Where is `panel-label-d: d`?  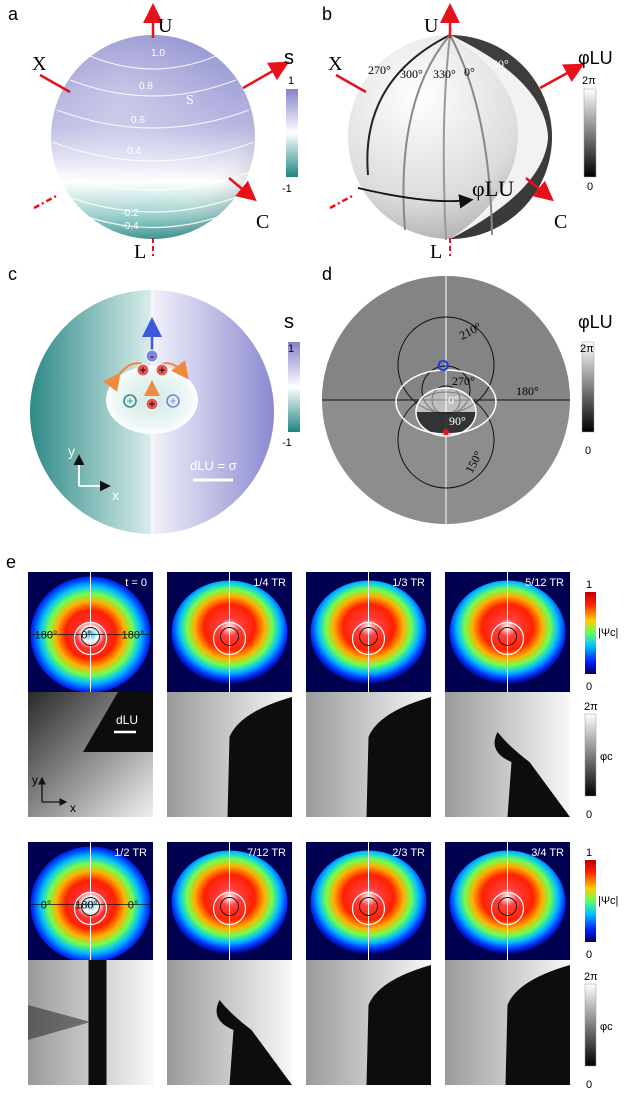 panel-label-d: d is located at coordinates (327, 274).